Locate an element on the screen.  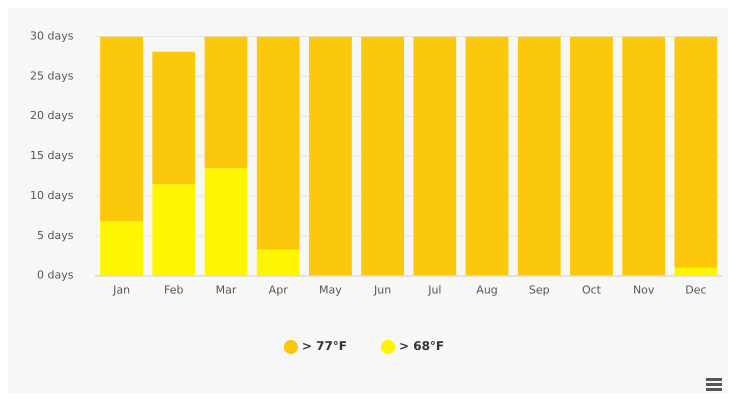
x-tick-label: Mar is located at coordinates (226, 289).